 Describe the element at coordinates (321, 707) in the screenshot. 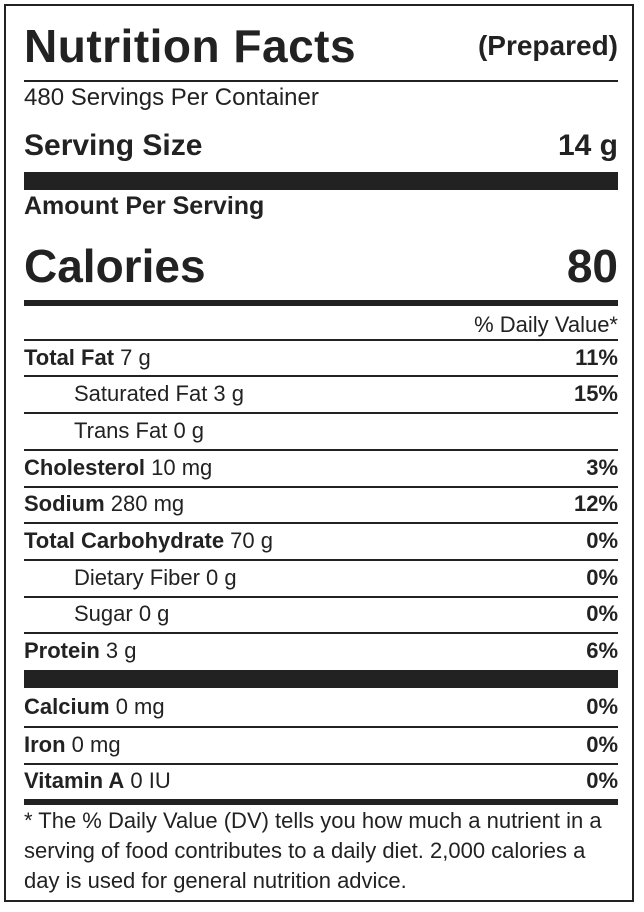

I see `mineral-row-calcium: Calcium 0 mg 0%` at that location.